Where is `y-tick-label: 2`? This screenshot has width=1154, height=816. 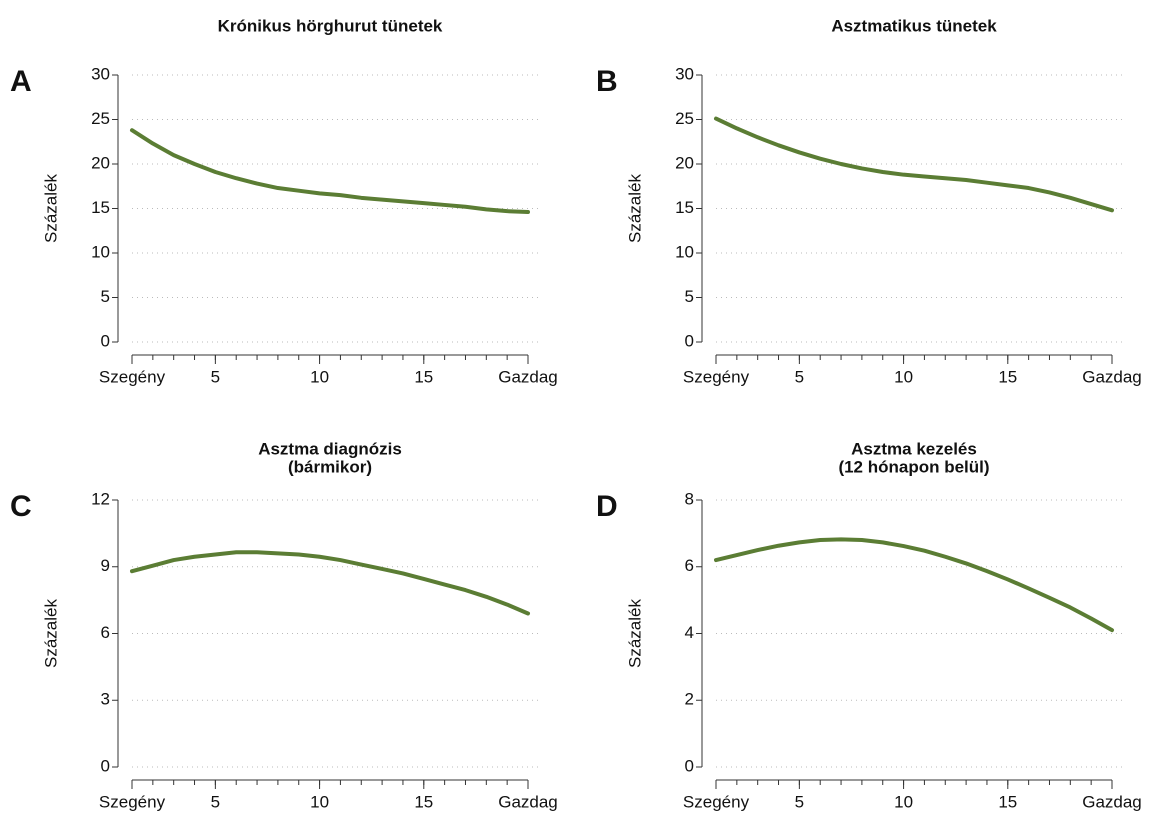 y-tick-label: 2 is located at coordinates (689, 699).